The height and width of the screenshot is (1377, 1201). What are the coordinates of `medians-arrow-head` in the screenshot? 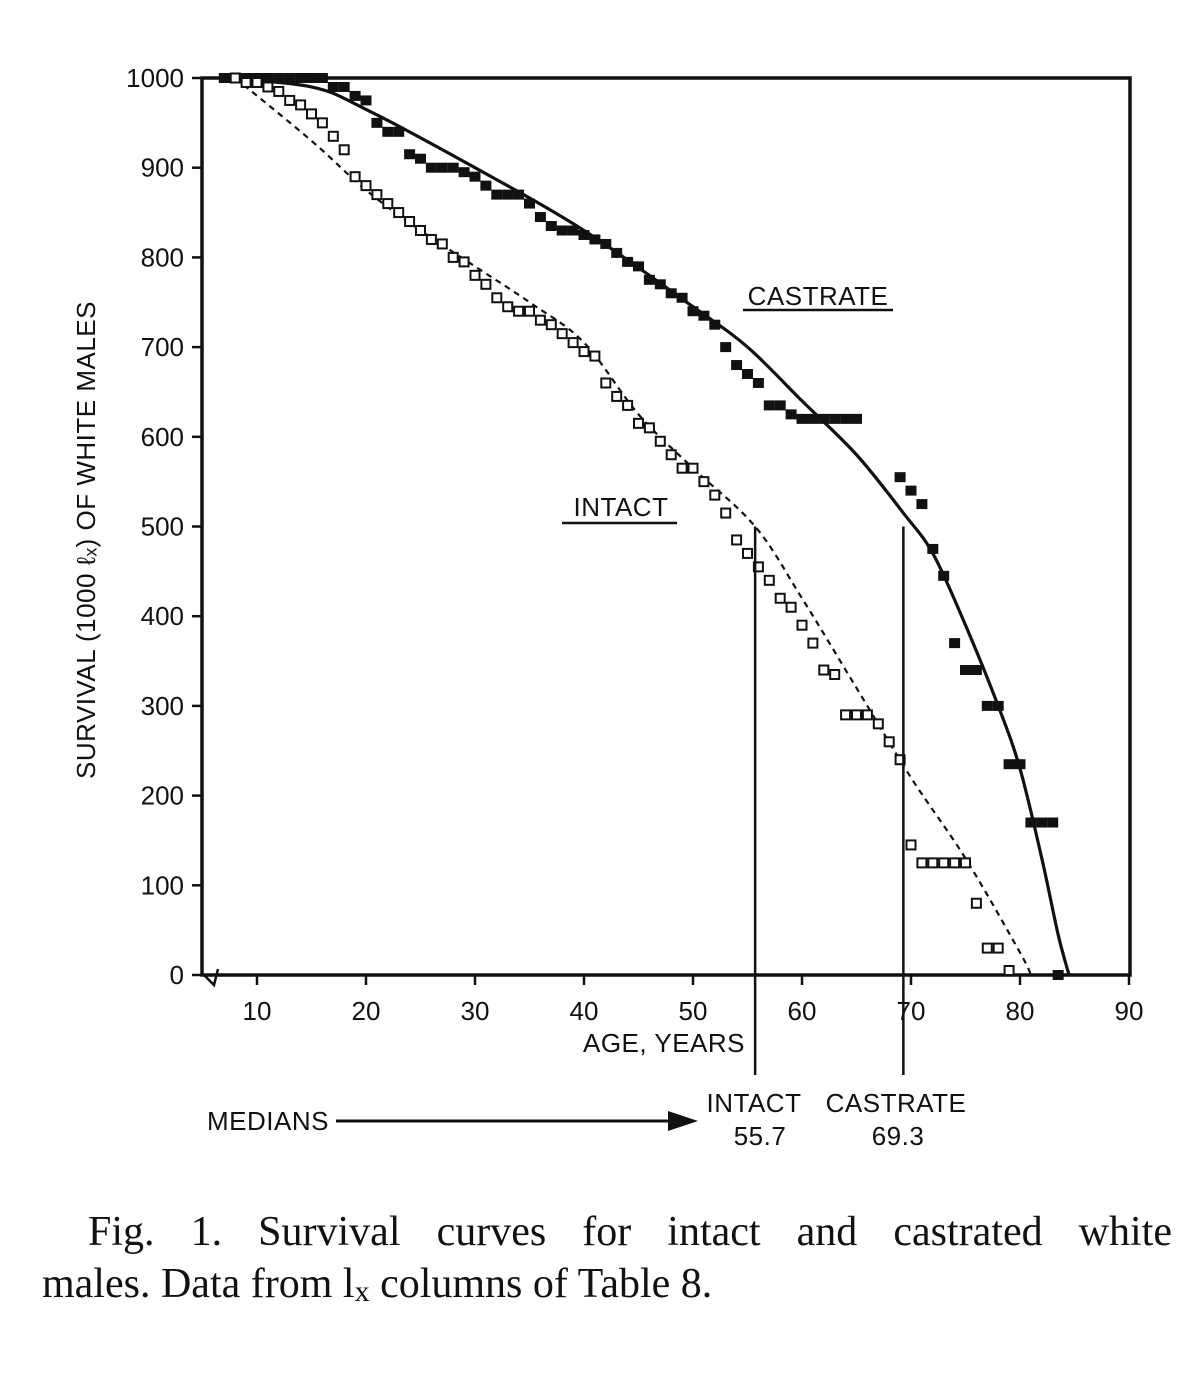 It's located at (683, 1121).